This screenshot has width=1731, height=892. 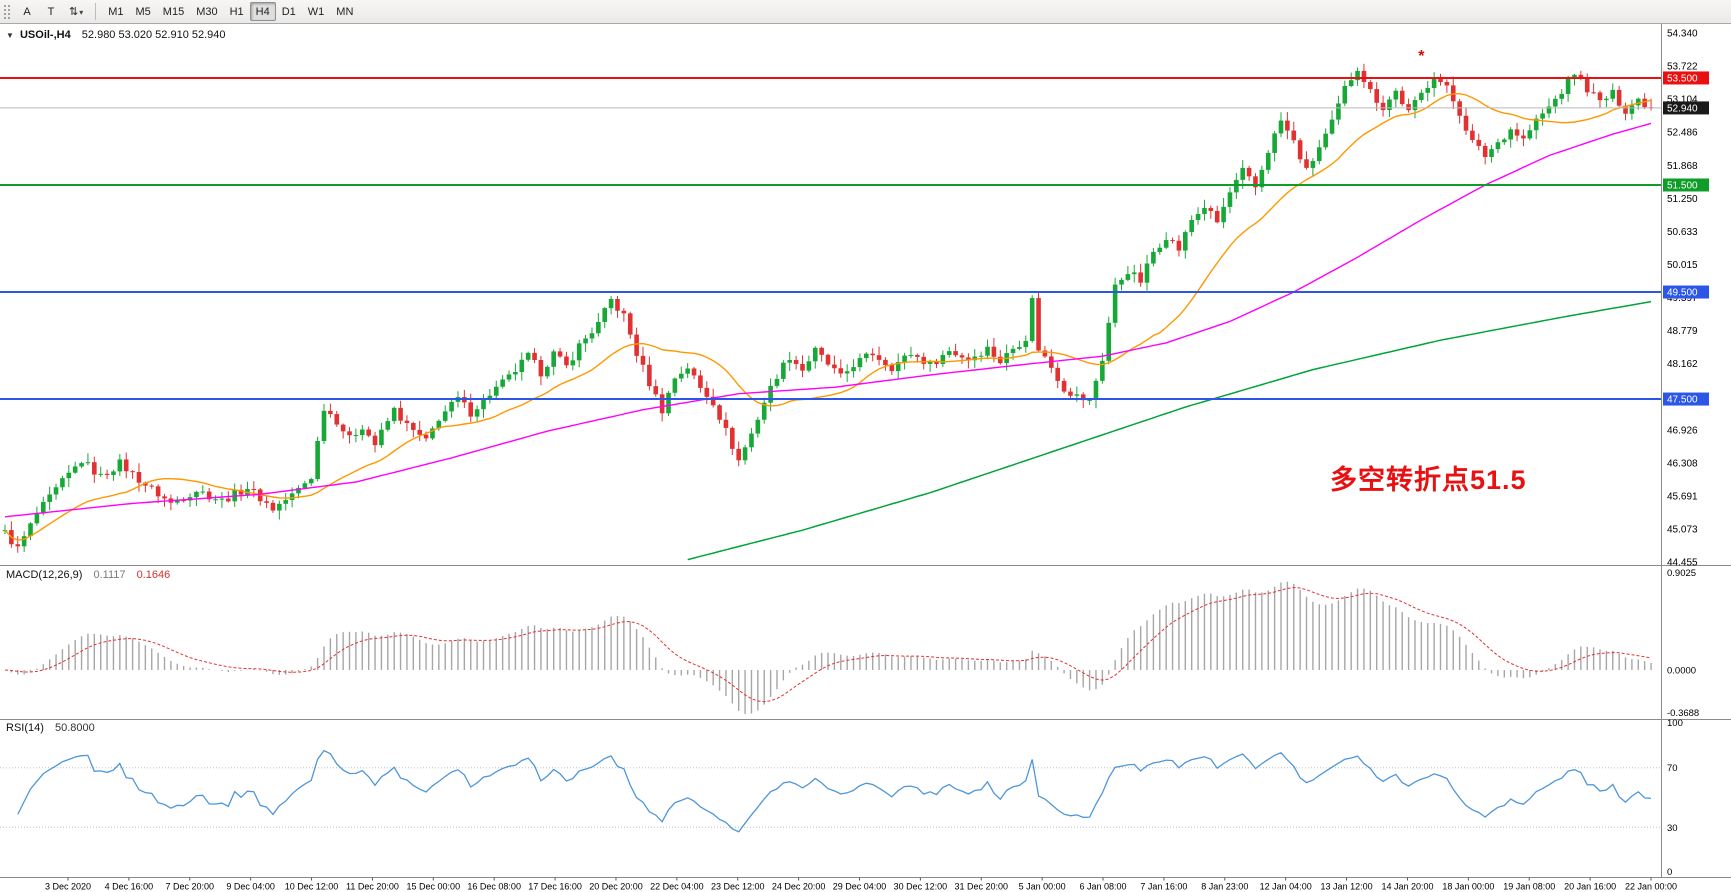 I want to click on rsi-axis-label: 70, so click(x=1672, y=768).